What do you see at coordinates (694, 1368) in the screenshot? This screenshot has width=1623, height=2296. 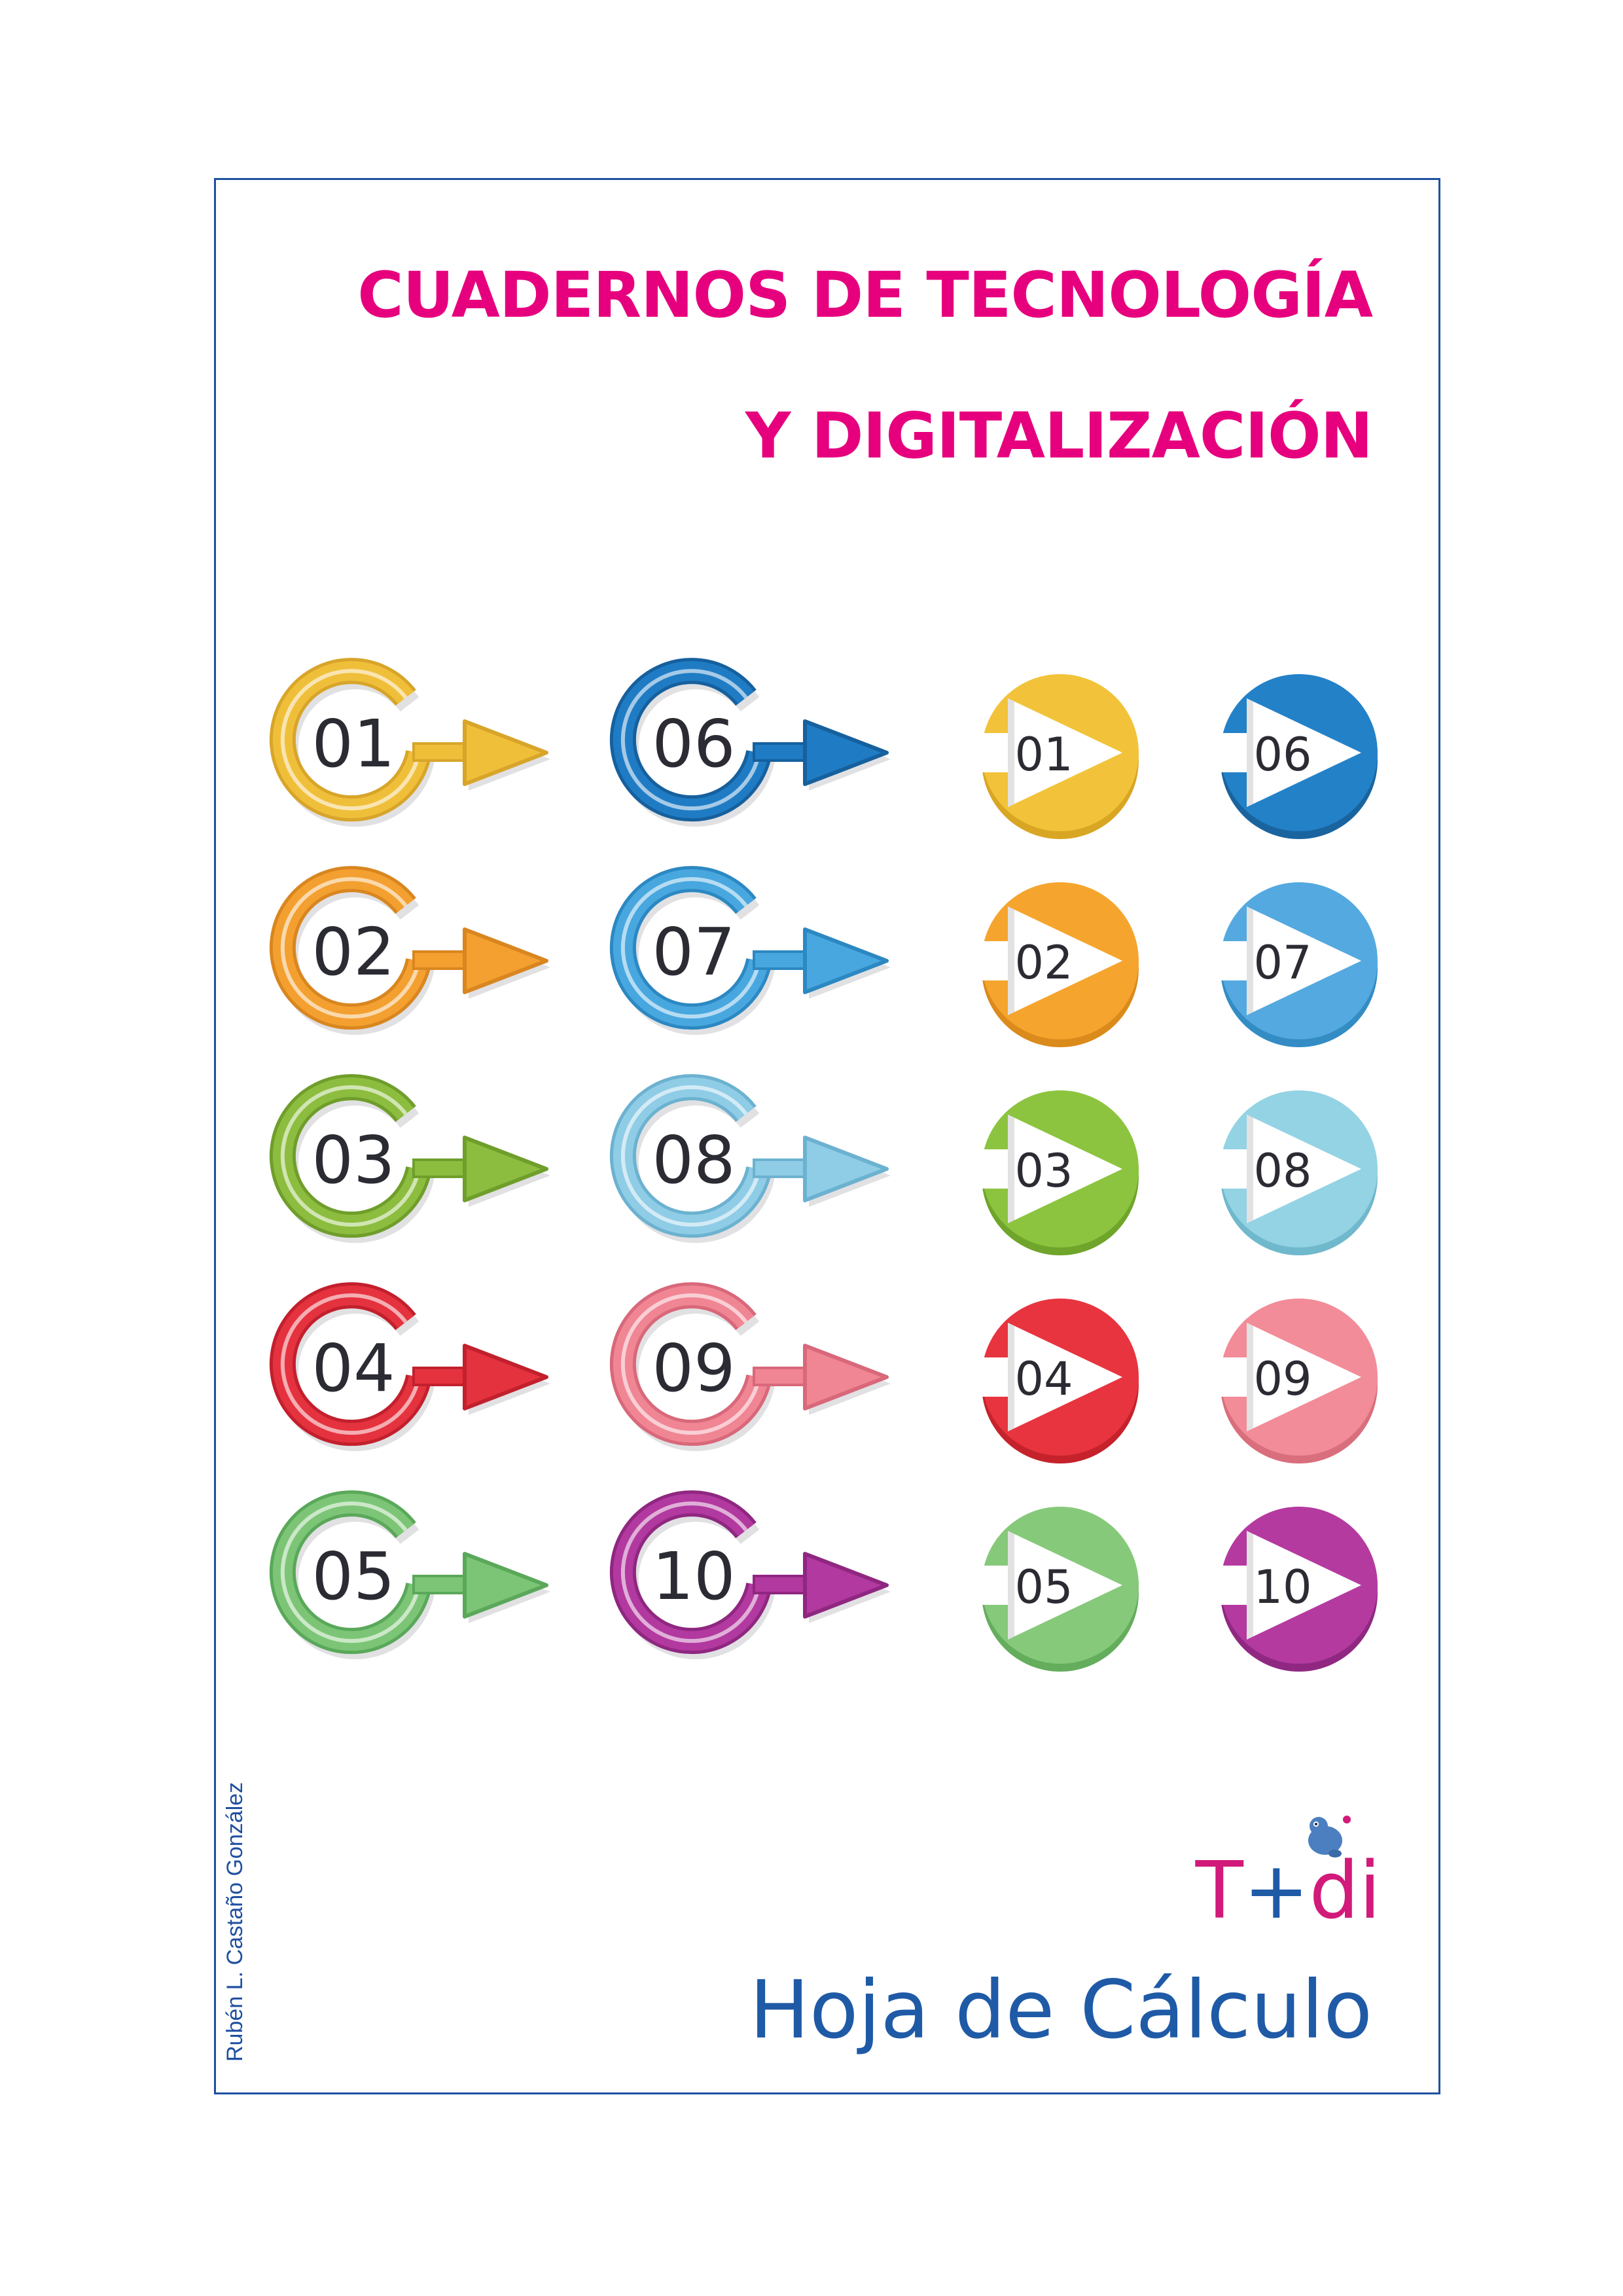 I see `badge-number: 09` at bounding box center [694, 1368].